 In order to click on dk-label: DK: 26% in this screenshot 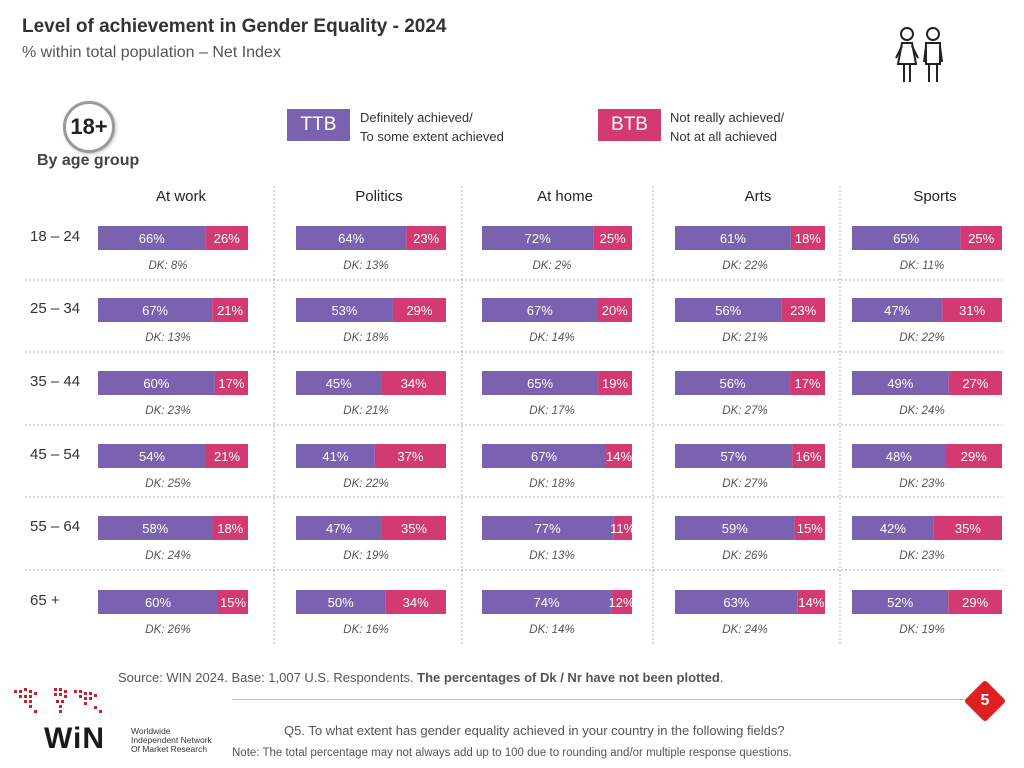, I will do `click(744, 556)`.